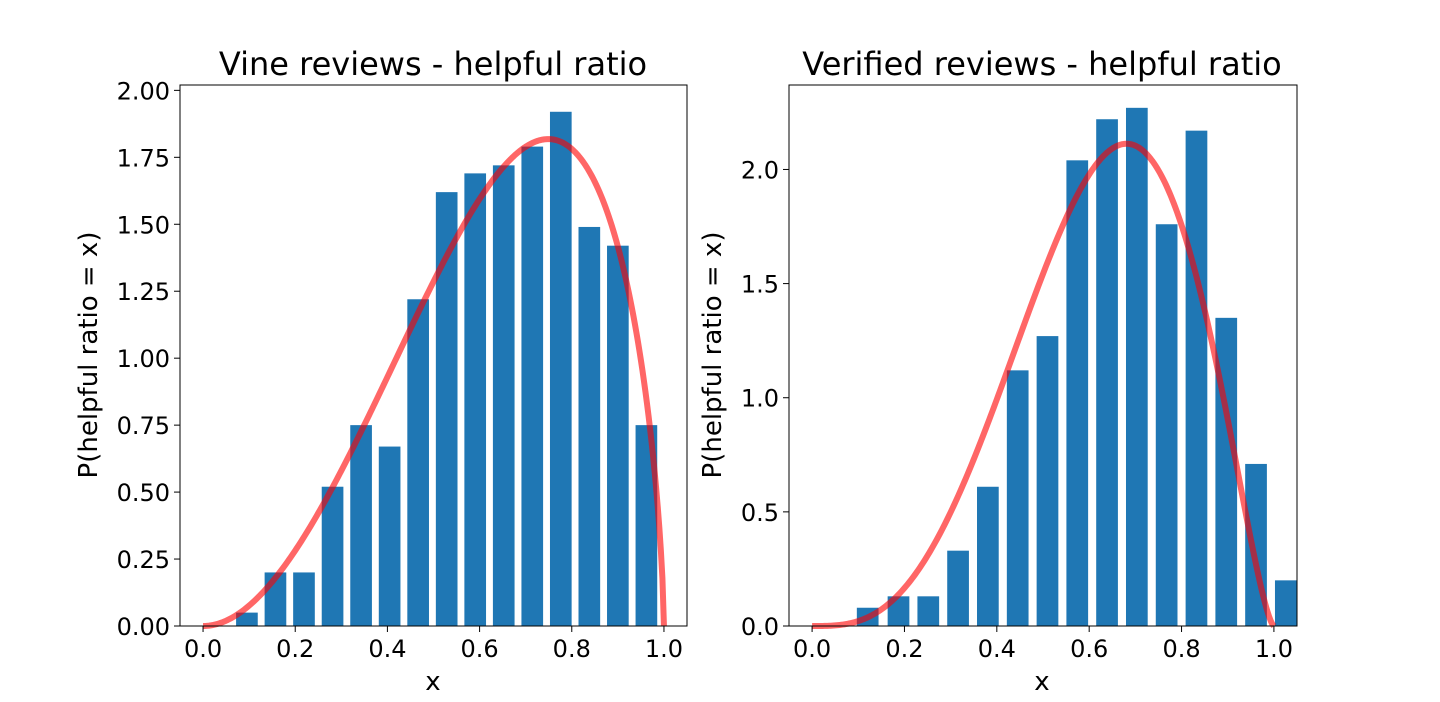 This screenshot has width=1440, height=702. I want to click on chart-title: Vine reviews - helpful ratio, so click(433, 64).